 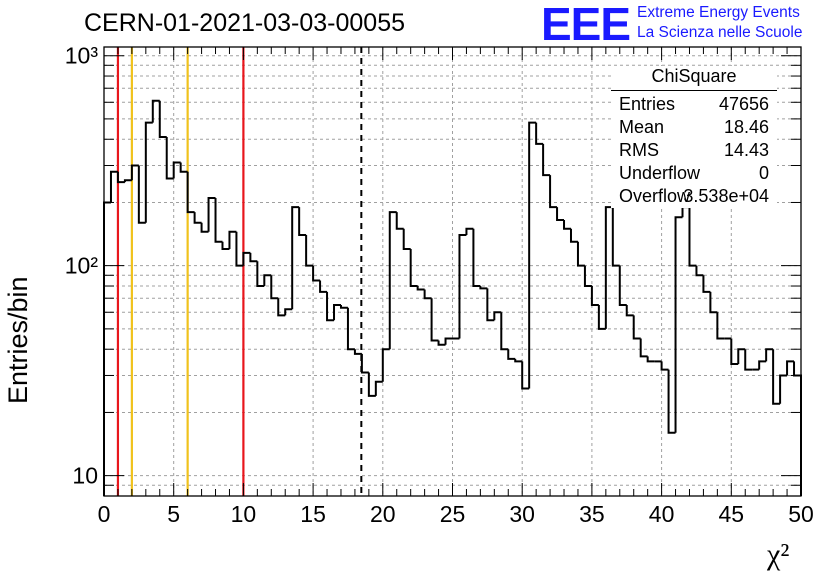 What do you see at coordinates (85, 476) in the screenshot?
I see `y-tick-label: 10` at bounding box center [85, 476].